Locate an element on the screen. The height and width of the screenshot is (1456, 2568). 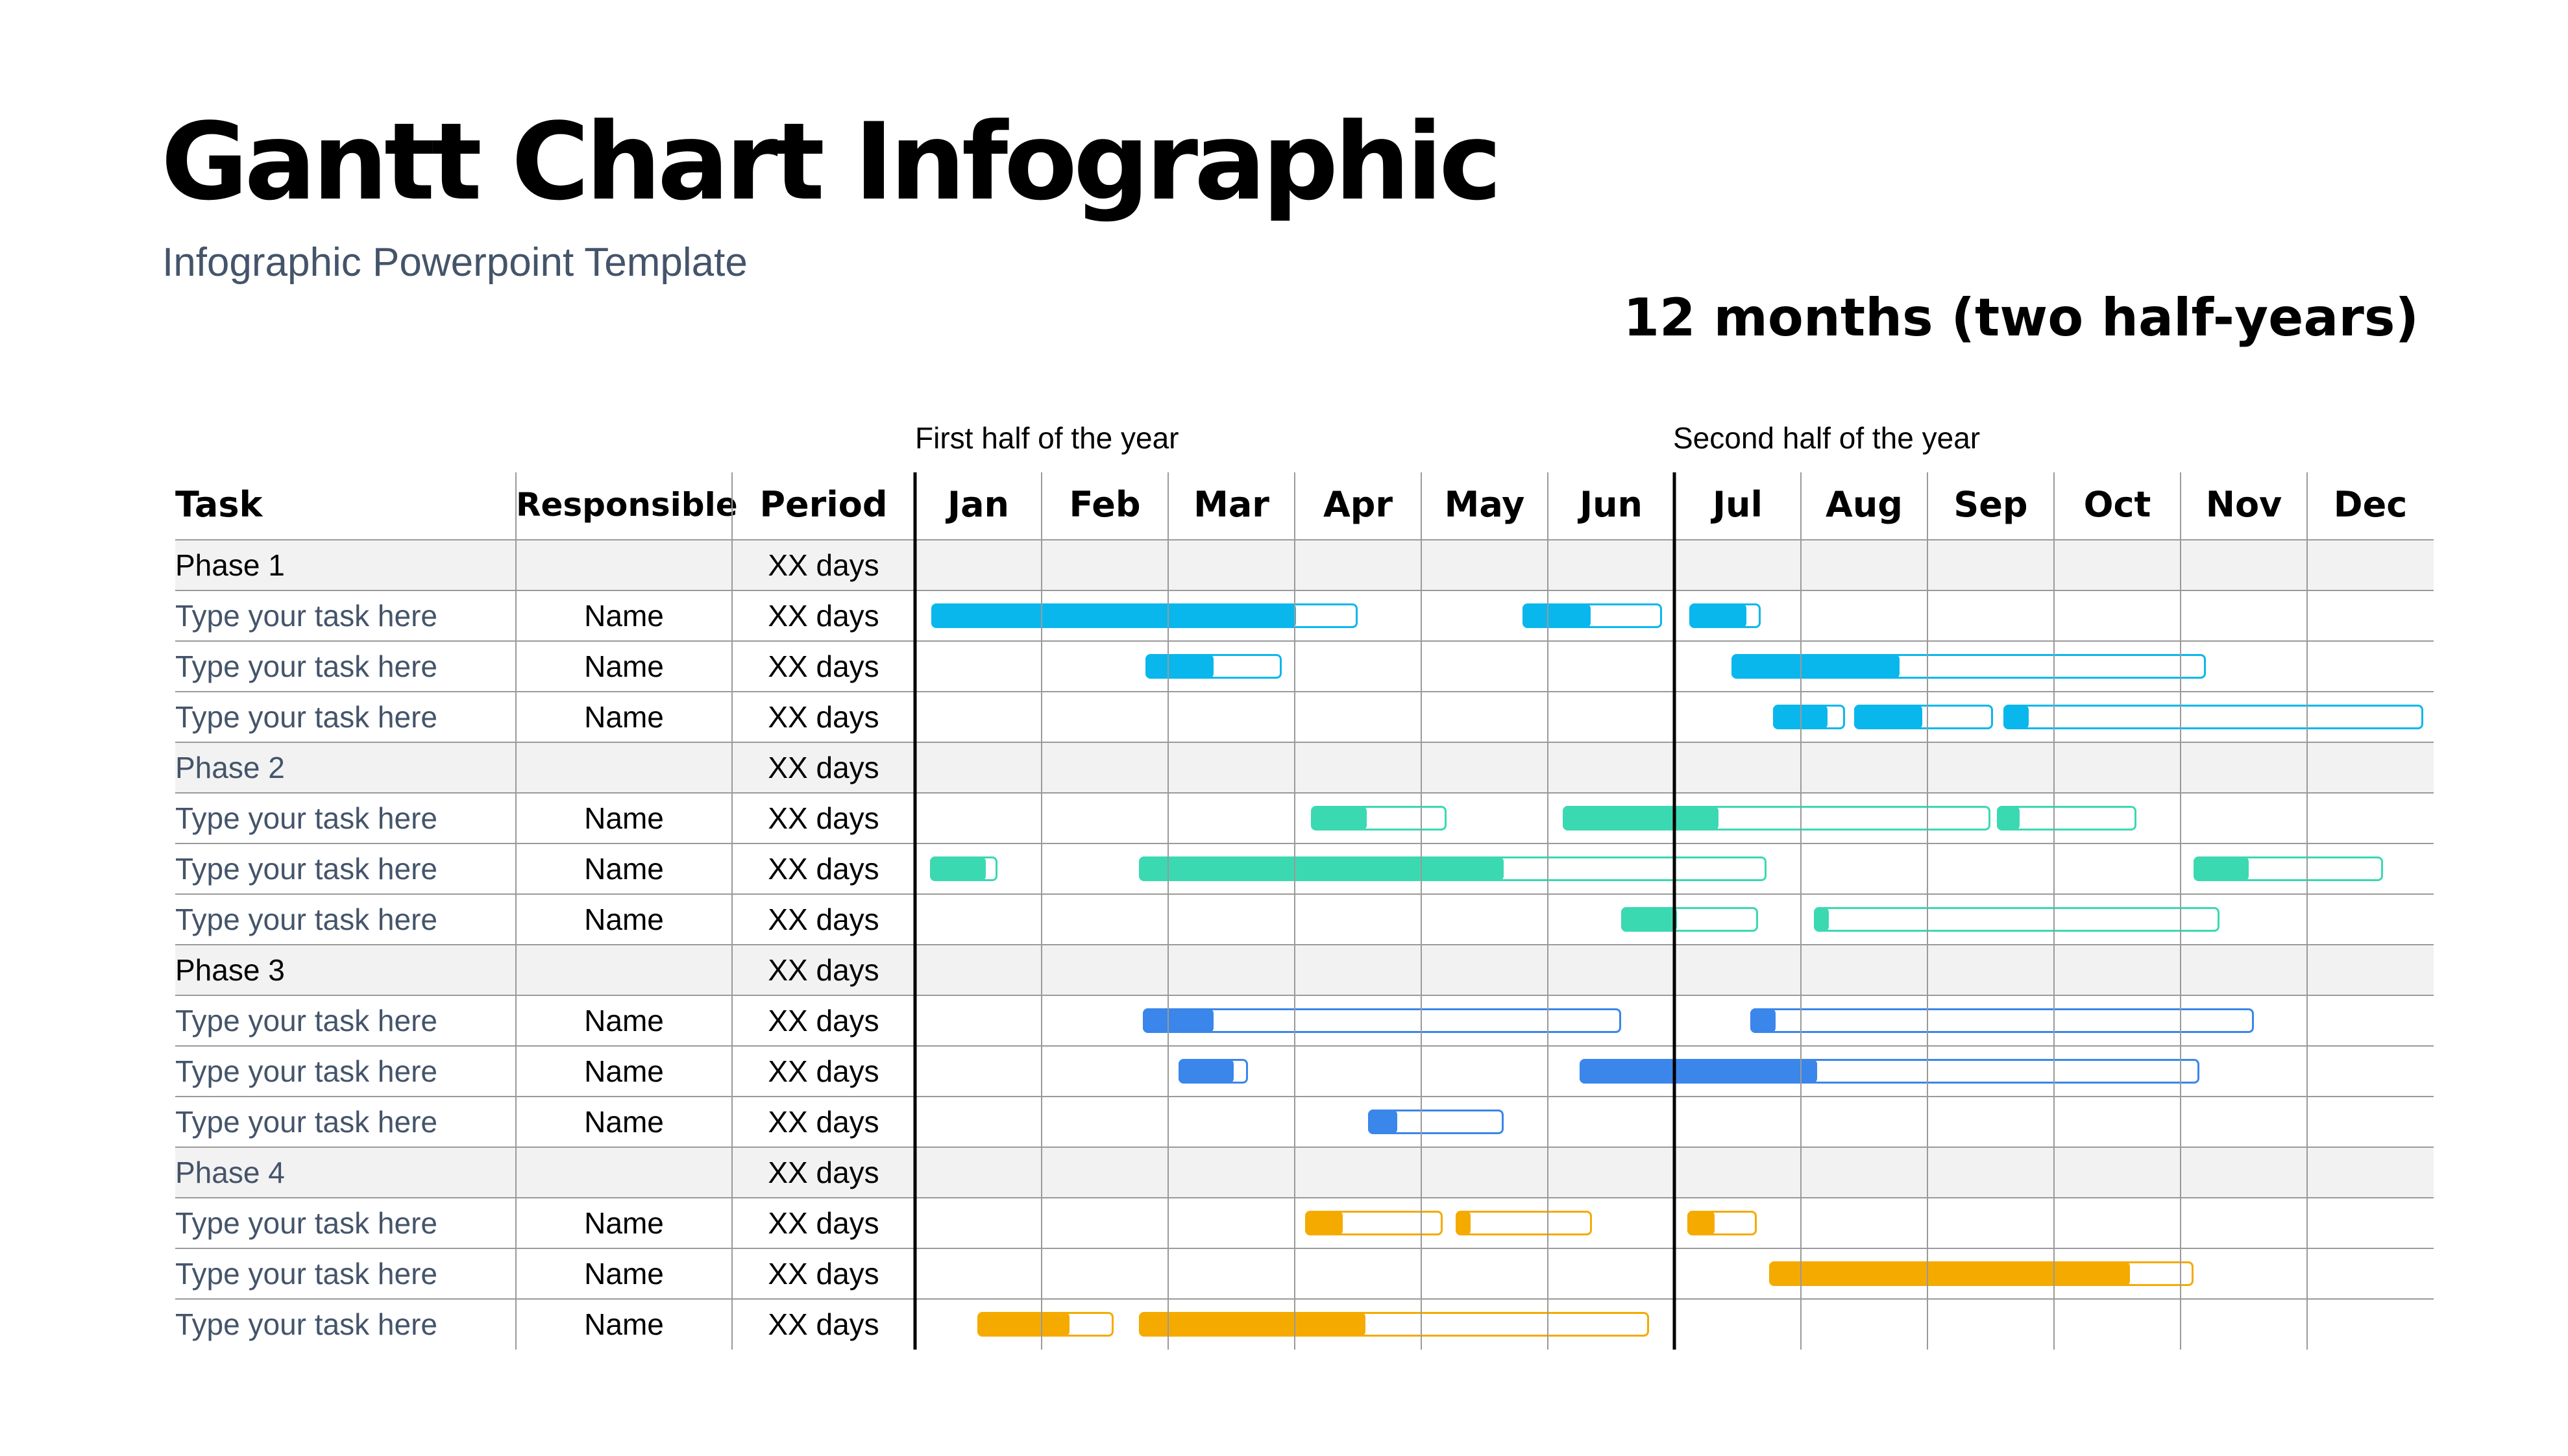
phase-label: Phase 1 is located at coordinates (230, 565).